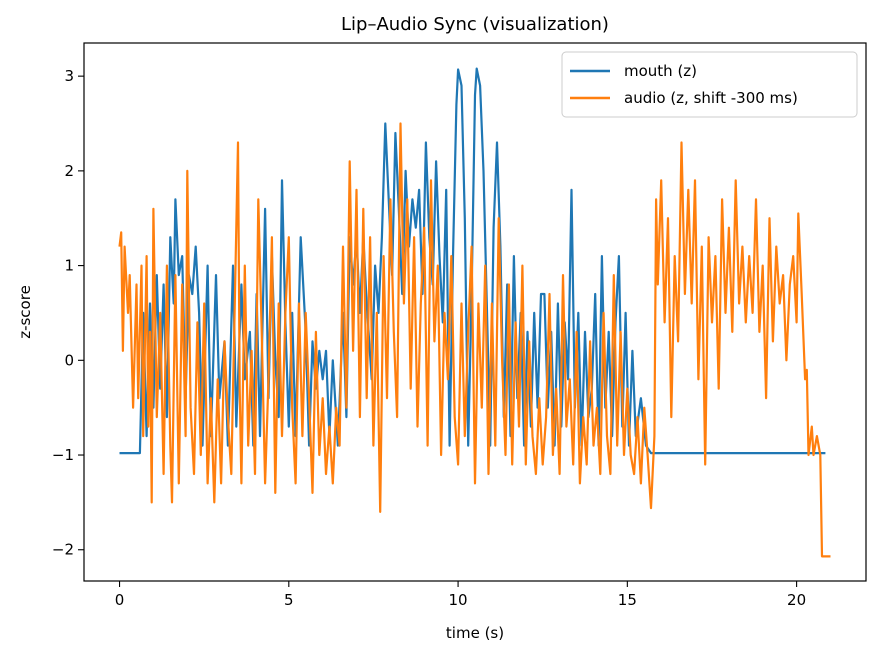 This screenshot has height=655, width=881. I want to click on x-tick-label: 10, so click(458, 600).